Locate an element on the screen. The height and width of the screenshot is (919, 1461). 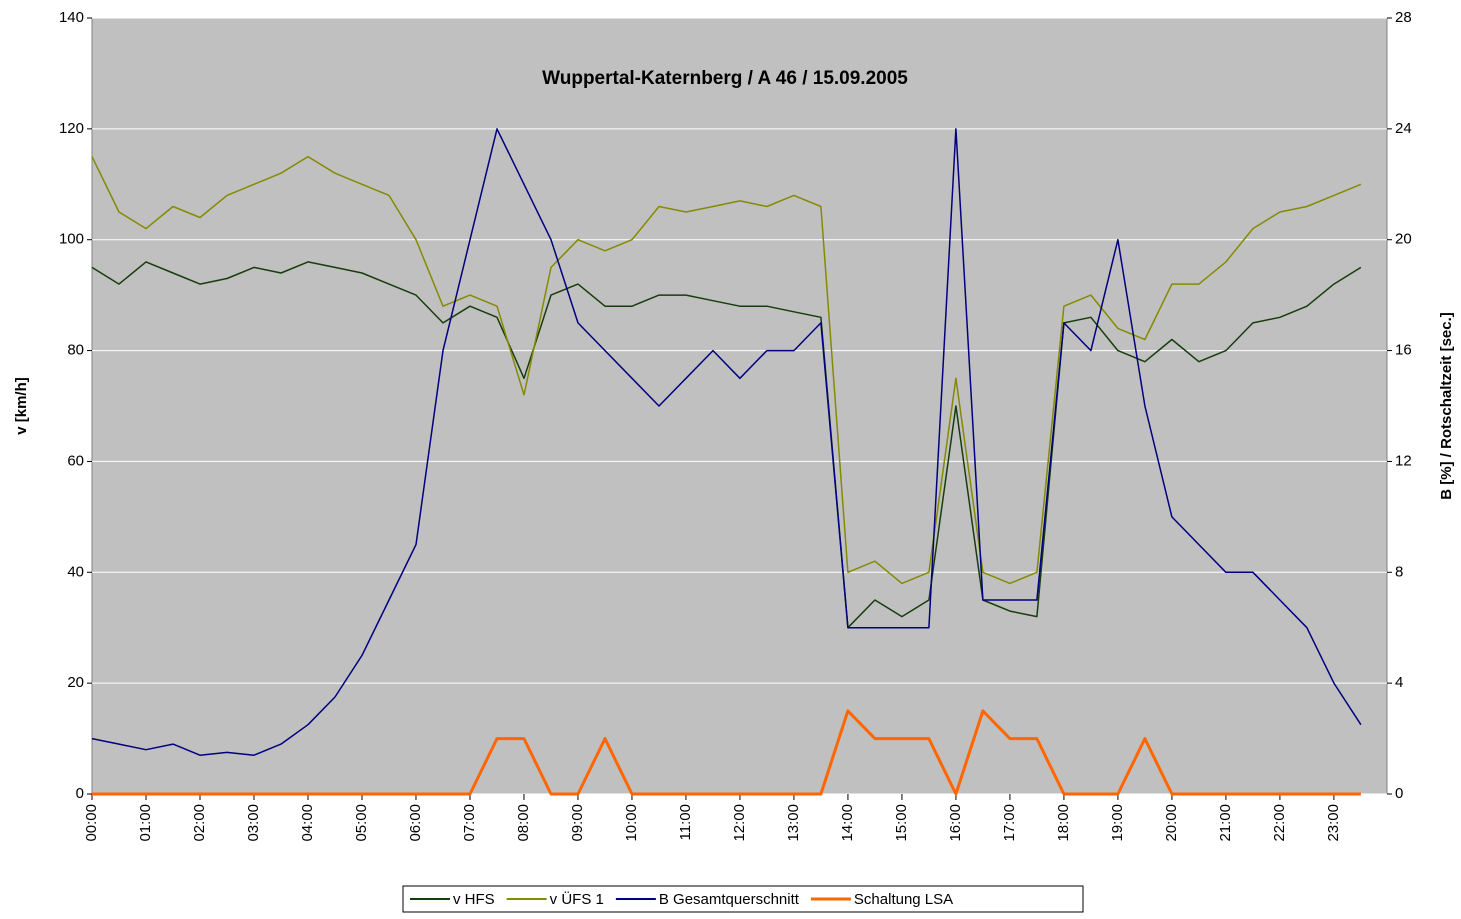
x-tick-label: 17:00 is located at coordinates (1009, 823).